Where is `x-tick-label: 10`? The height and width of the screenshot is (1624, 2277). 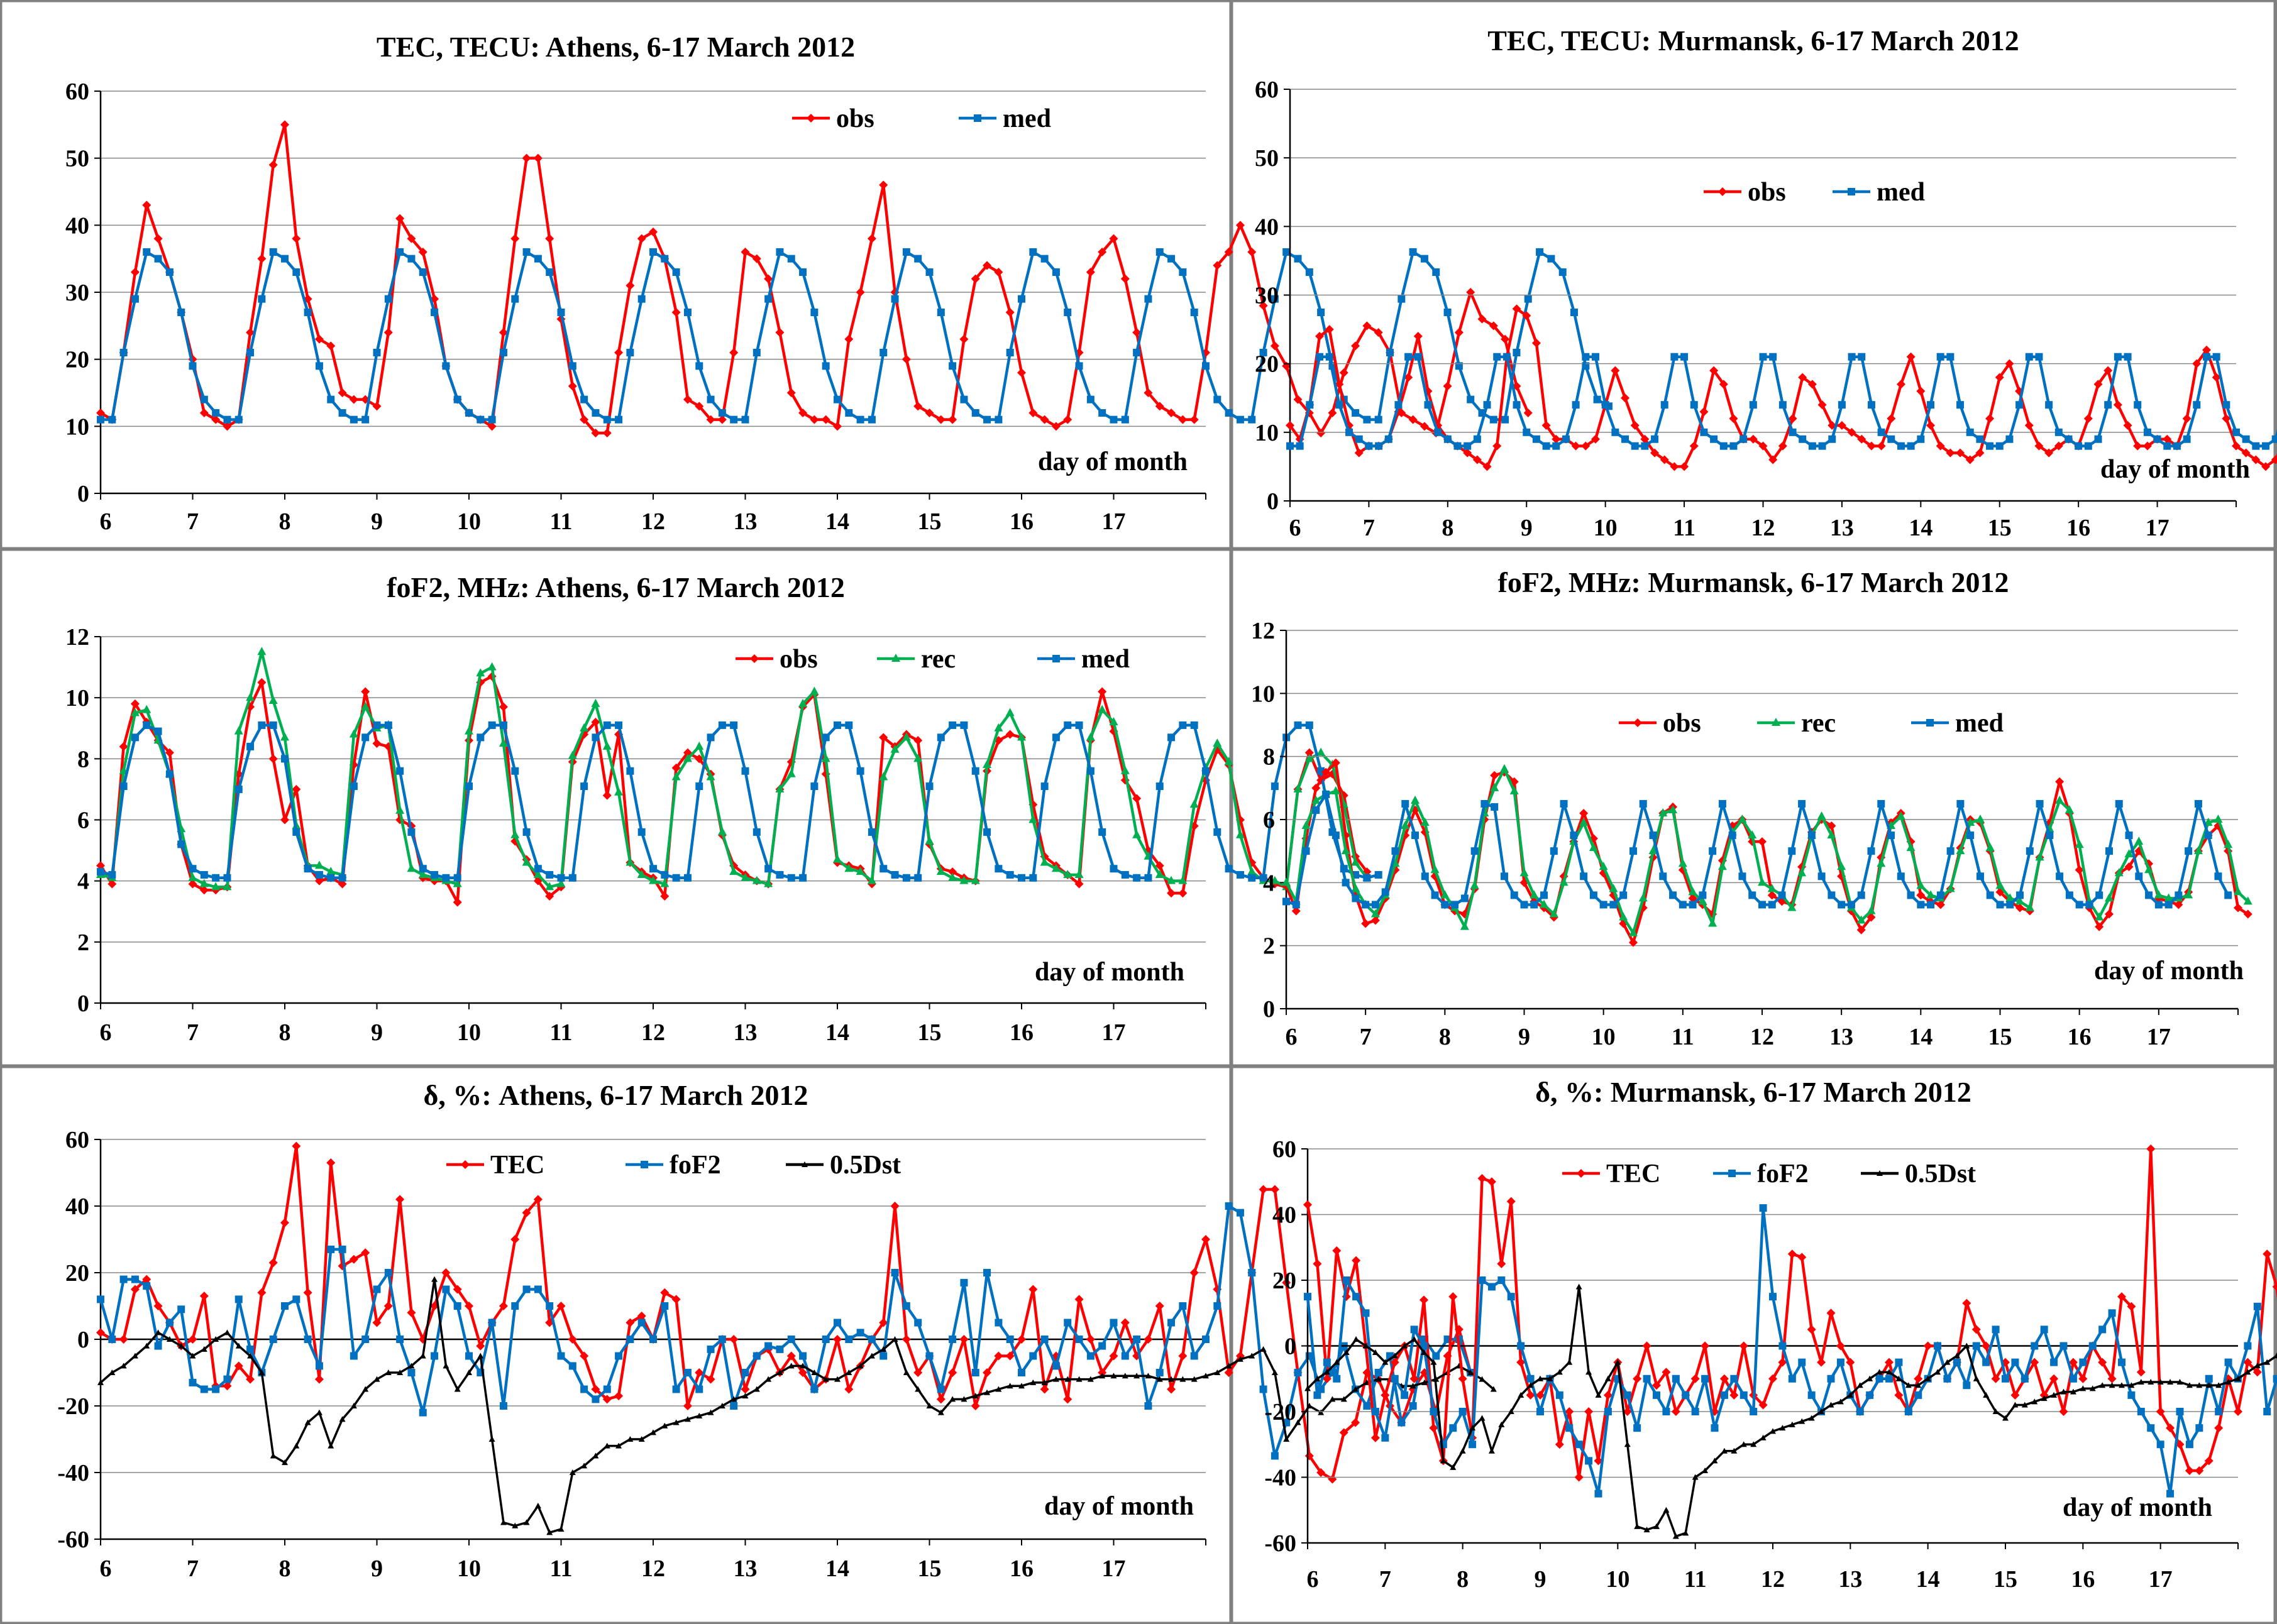 x-tick-label: 10 is located at coordinates (1604, 1037).